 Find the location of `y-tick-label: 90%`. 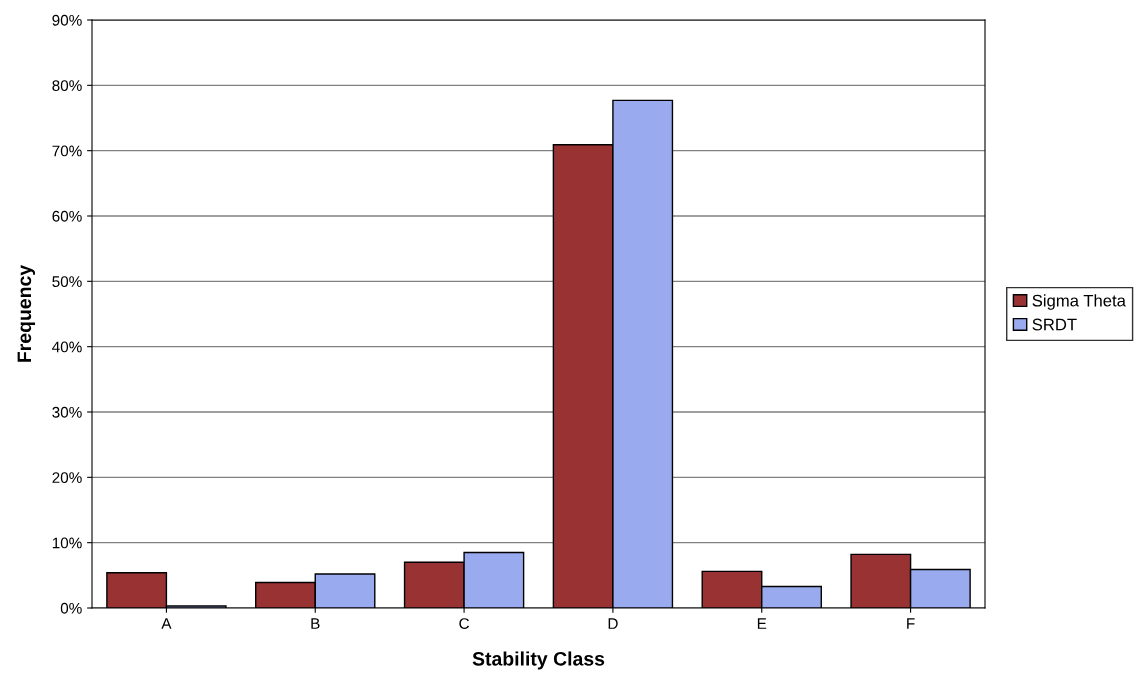

y-tick-label: 90% is located at coordinates (67, 20).